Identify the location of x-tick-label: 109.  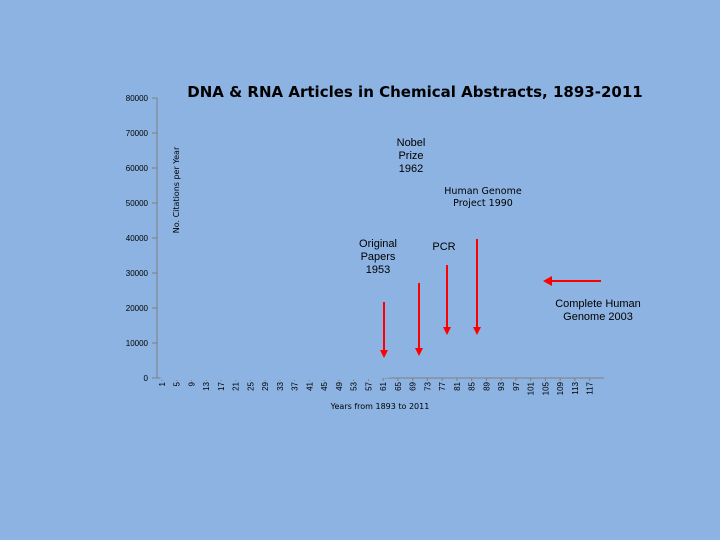
(560, 388).